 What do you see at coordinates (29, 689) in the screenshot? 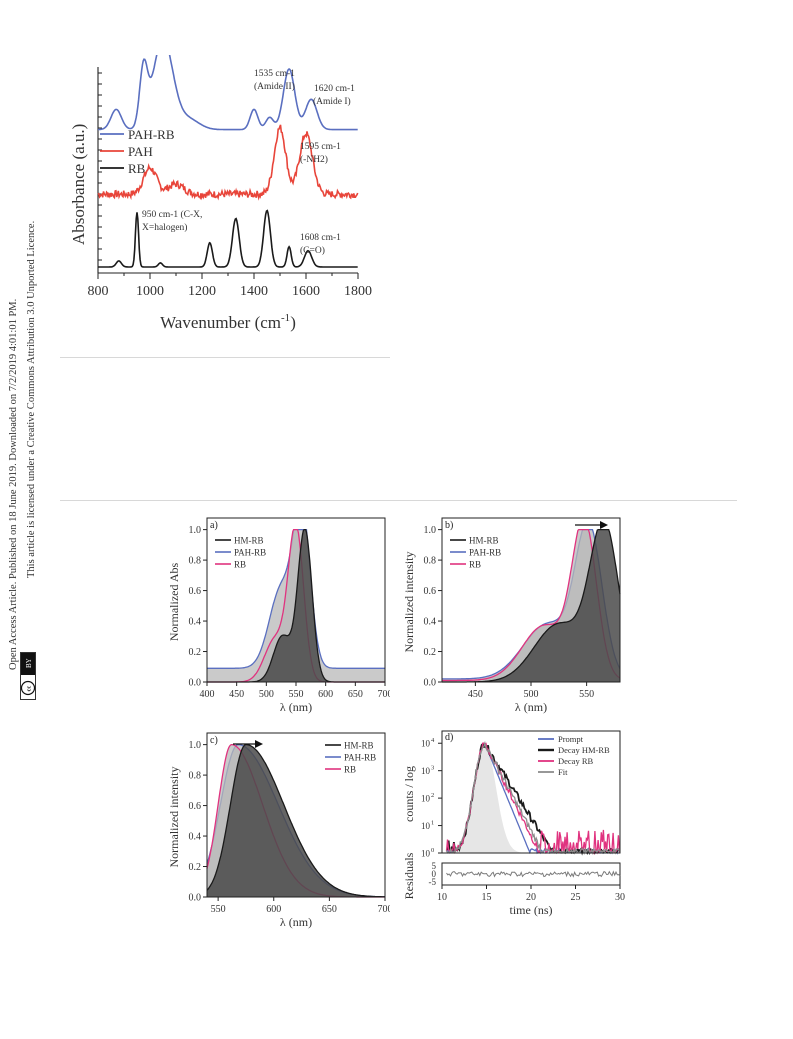
I see `cc-label: cc` at bounding box center [29, 689].